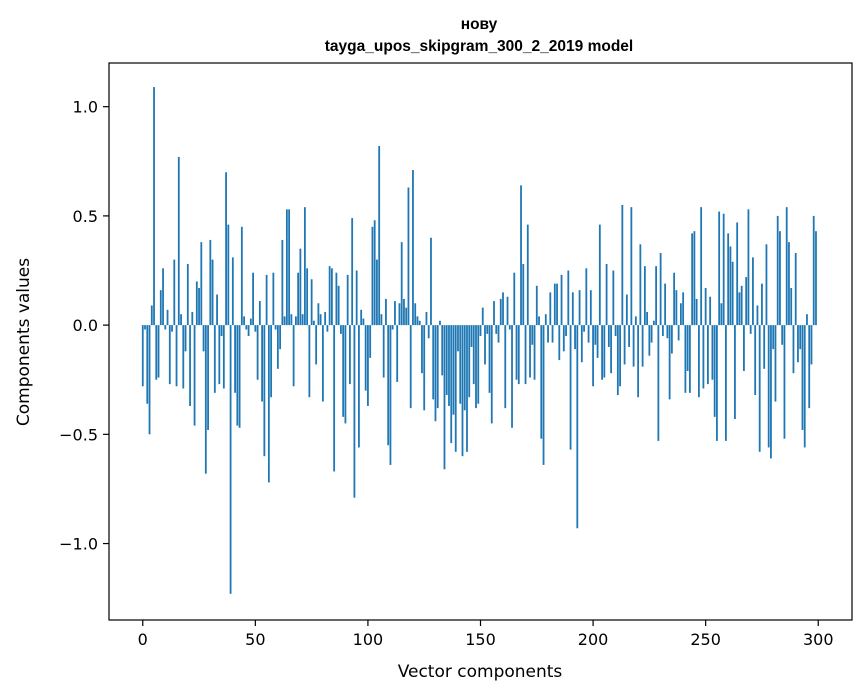 Image resolution: width=867 pixels, height=696 pixels. What do you see at coordinates (479, 46) in the screenshot?
I see `chart-title-line2: tayga_upos_skipgram_300_2_2019 model` at bounding box center [479, 46].